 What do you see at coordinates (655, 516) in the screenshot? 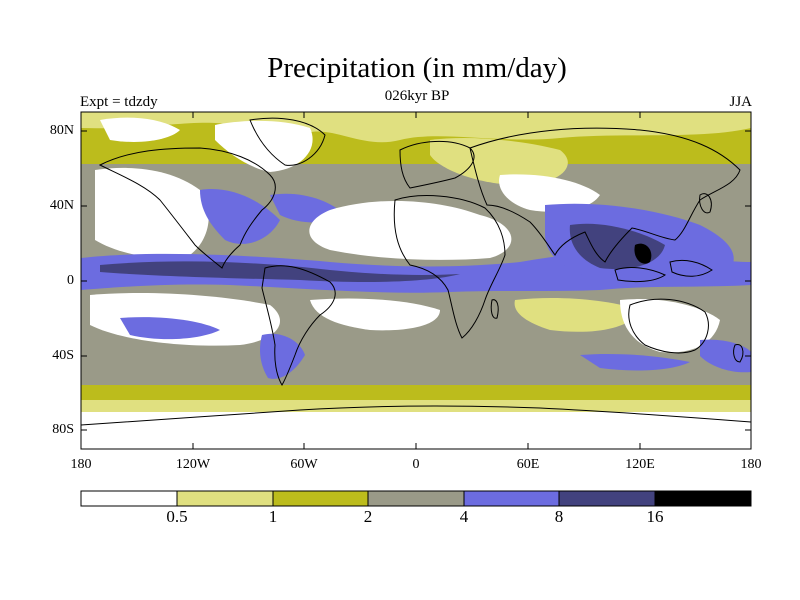
I see `colorbar-label: 16` at bounding box center [655, 516].